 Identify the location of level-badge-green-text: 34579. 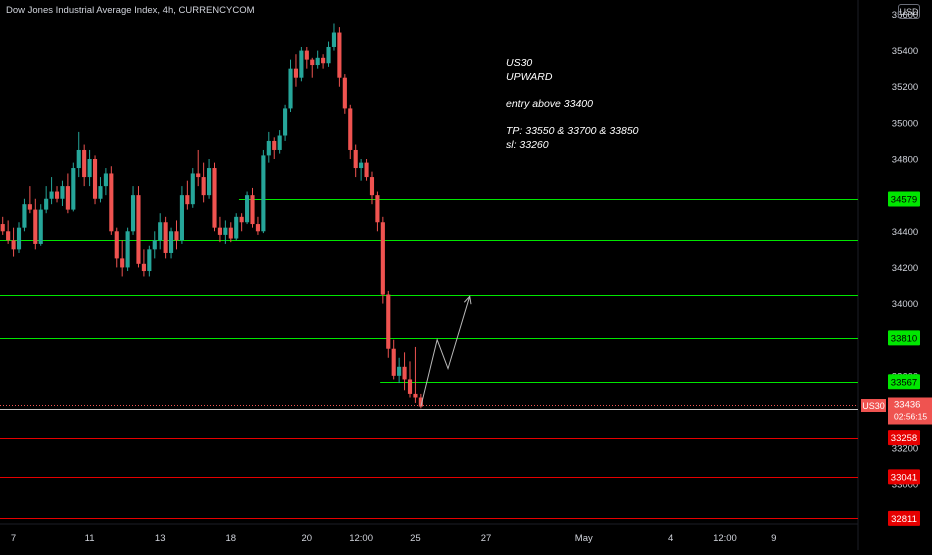
(904, 199).